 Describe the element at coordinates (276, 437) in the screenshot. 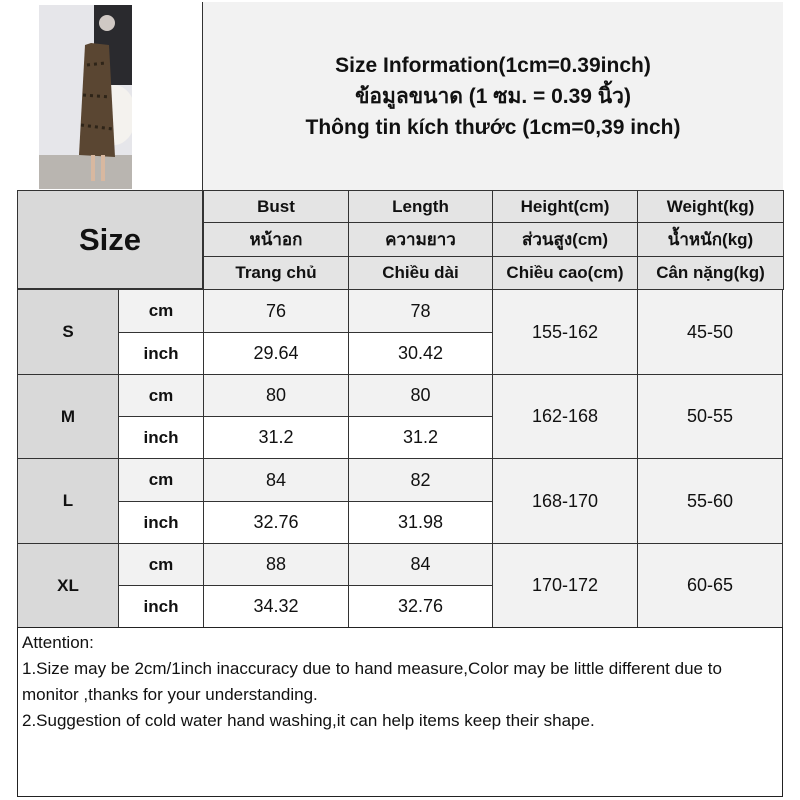

I see `bust-inch: 31.2` at that location.